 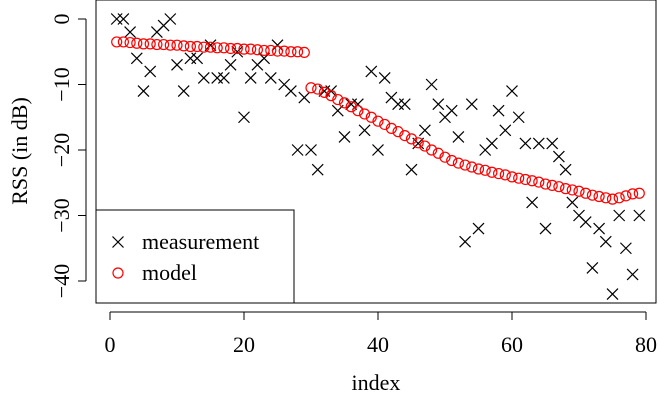 What do you see at coordinates (61, 84) in the screenshot?
I see `y-tick-label: −10` at bounding box center [61, 84].